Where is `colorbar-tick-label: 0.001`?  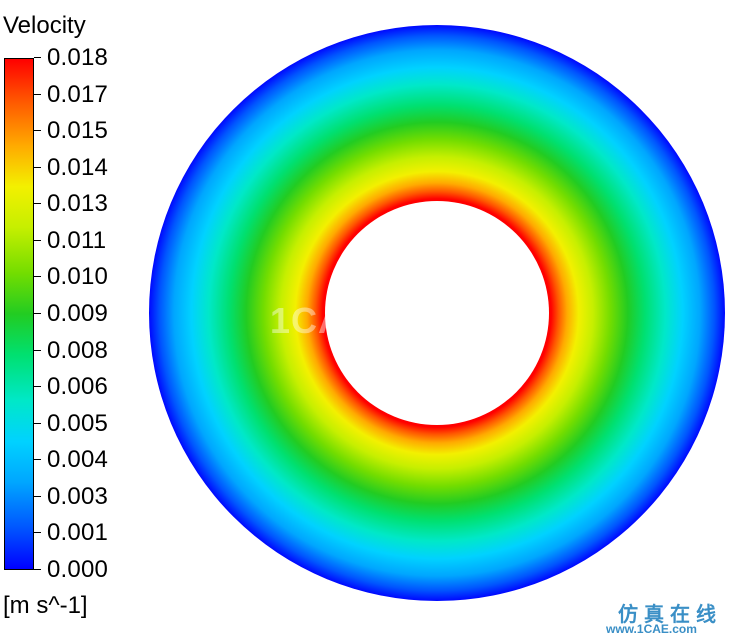 colorbar-tick-label: 0.001 is located at coordinates (78, 532).